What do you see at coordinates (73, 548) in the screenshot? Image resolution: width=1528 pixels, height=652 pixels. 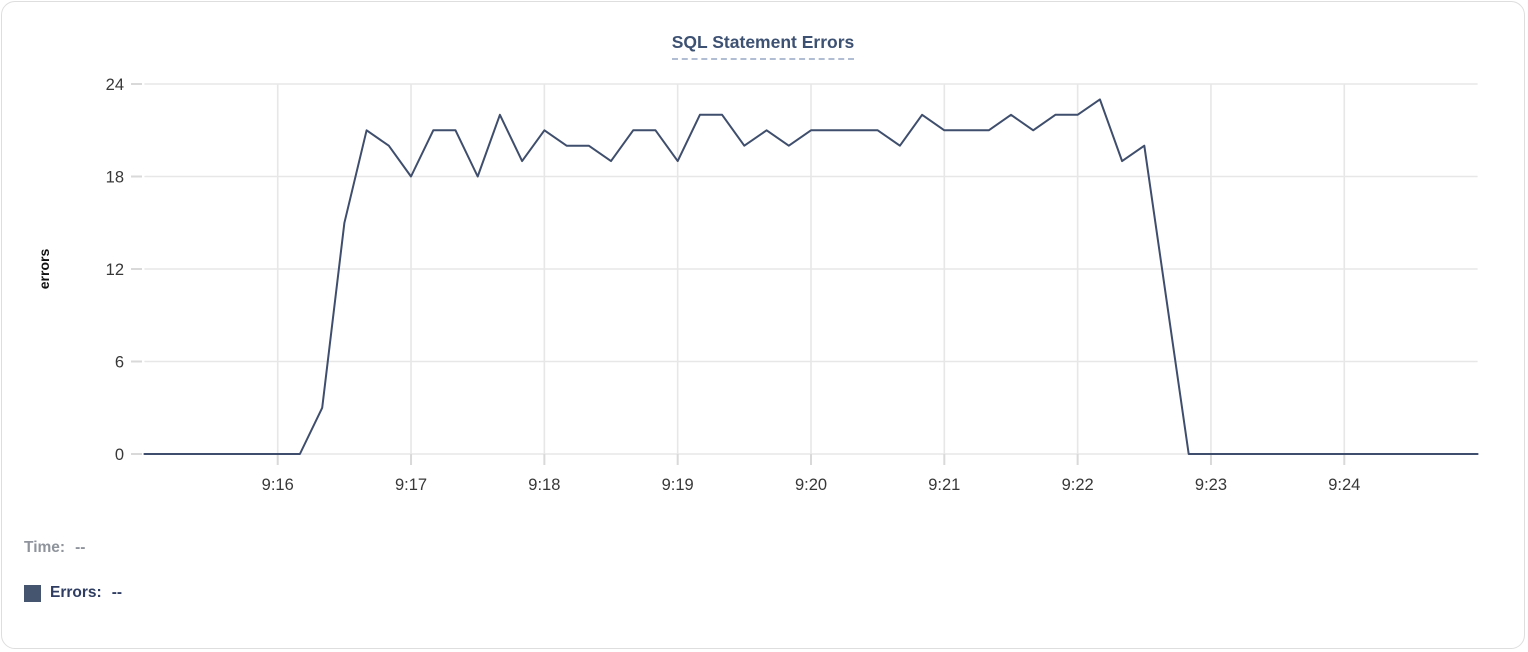 I see `legend-time-row: Time: --` at bounding box center [73, 548].